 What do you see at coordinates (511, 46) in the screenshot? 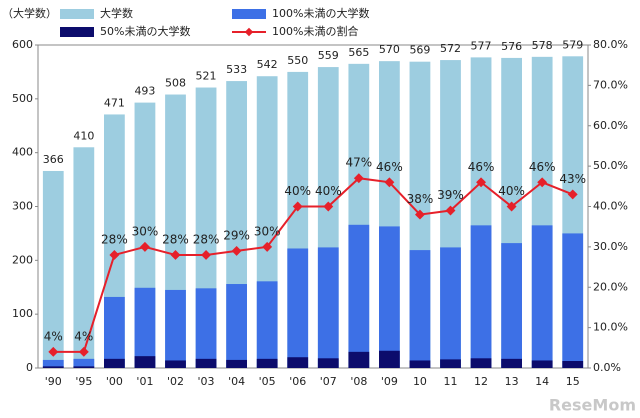
I see `value-label: 576` at bounding box center [511, 46].